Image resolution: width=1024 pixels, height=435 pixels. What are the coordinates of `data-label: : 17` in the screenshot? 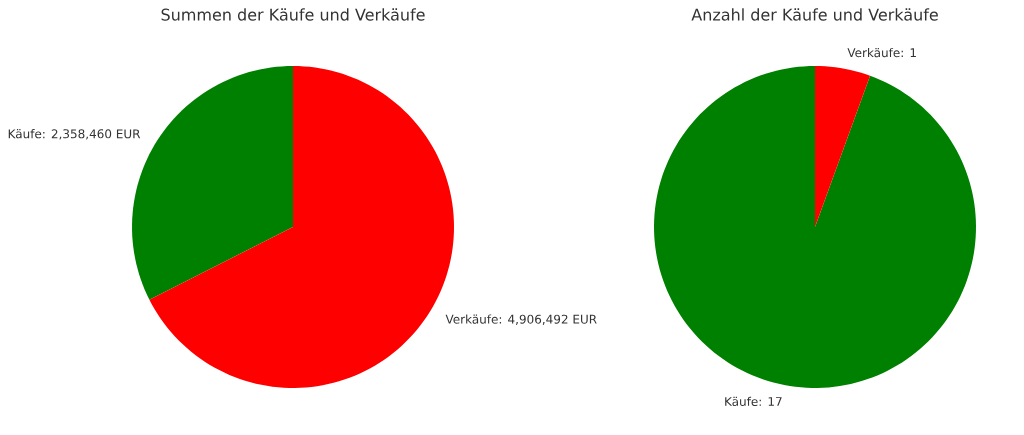 It's located at (770, 401).